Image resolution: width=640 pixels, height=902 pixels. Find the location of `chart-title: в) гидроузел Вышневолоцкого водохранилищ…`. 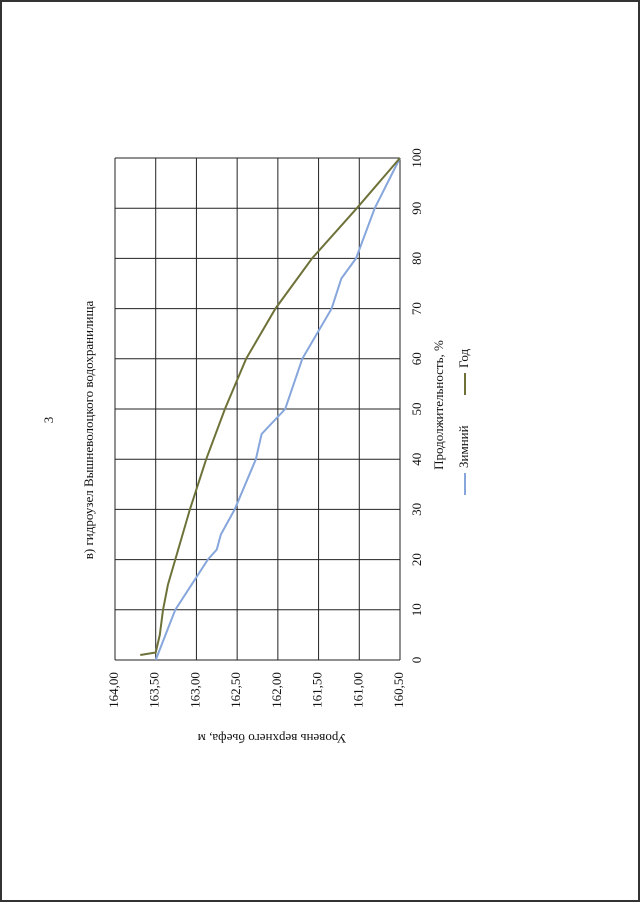

chart-title: в) гидроузел Вышневолоцкого водохранилищ… is located at coordinates (88, 430).